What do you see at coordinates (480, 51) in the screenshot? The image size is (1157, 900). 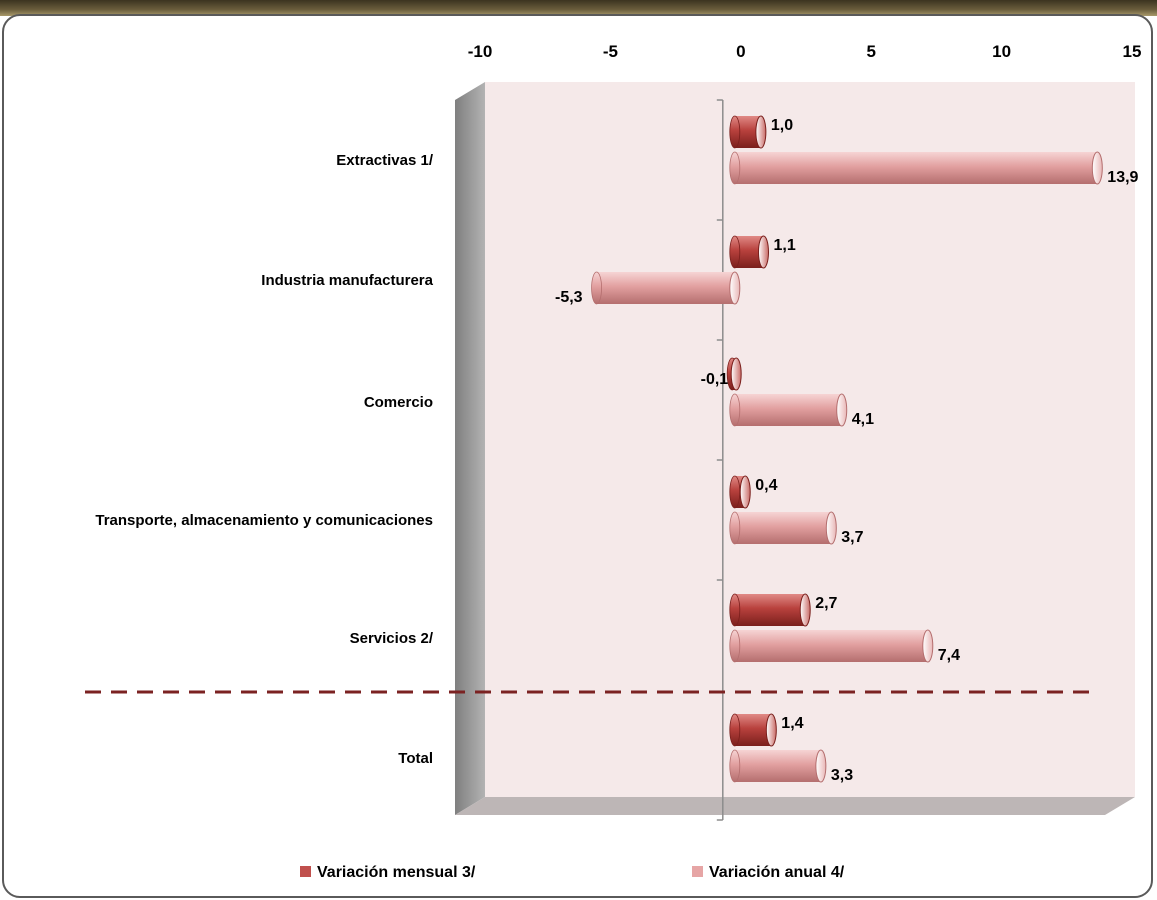 I see `x-tick-label: -10` at bounding box center [480, 51].